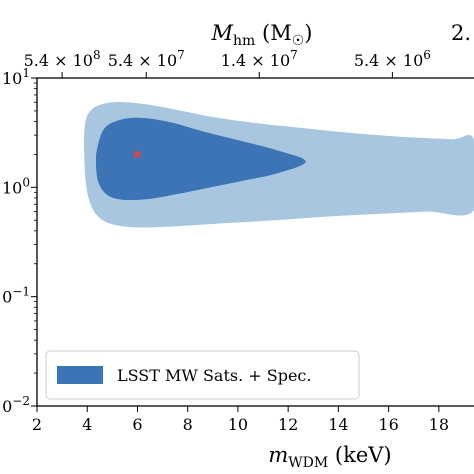  Describe the element at coordinates (259, 59) in the screenshot. I see `top-tick-label: 1.4 × 10⁷` at that location.